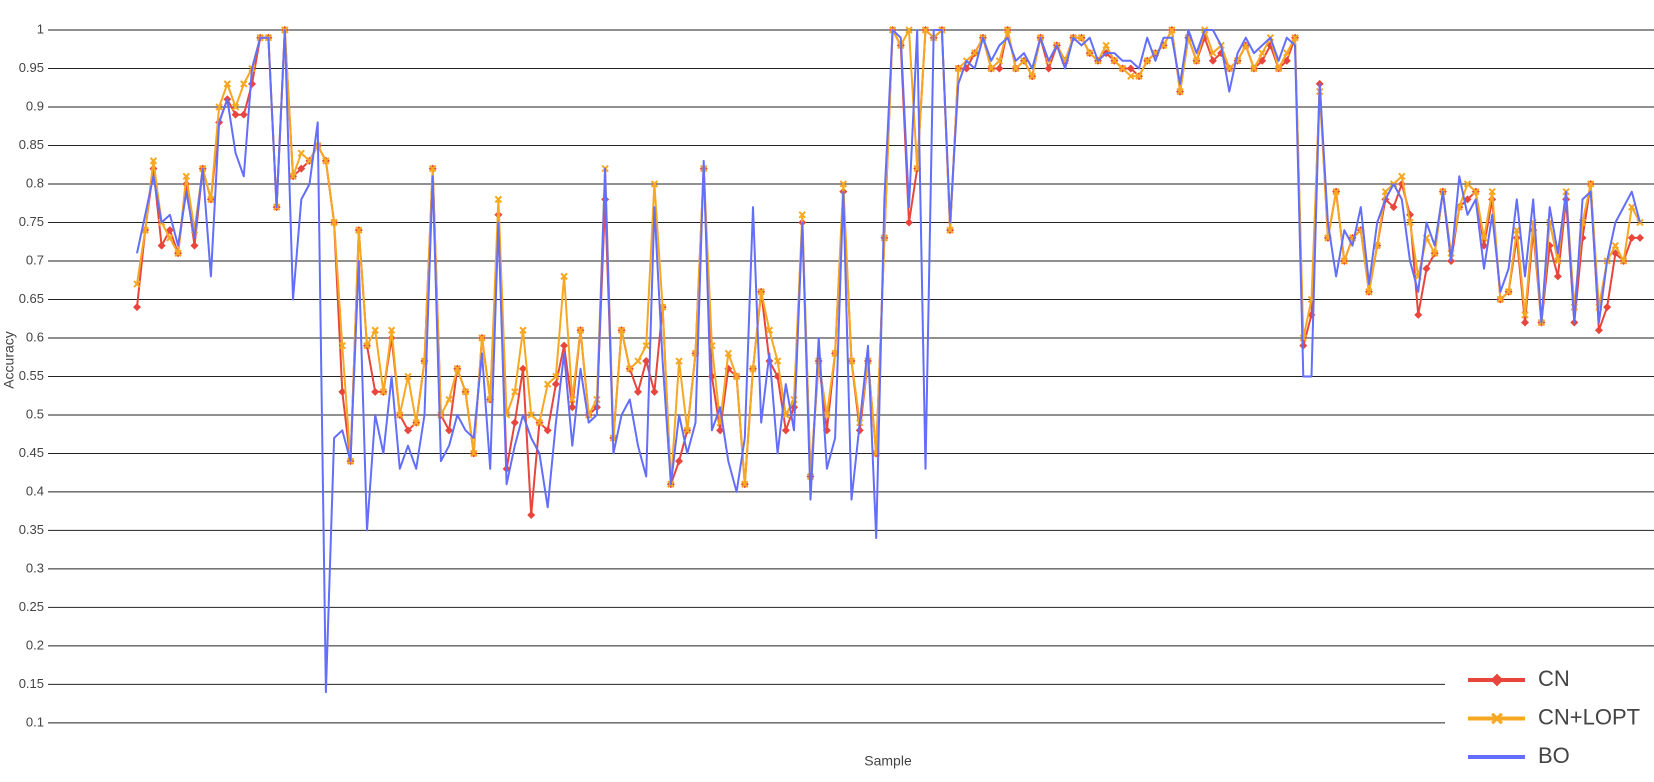  What do you see at coordinates (31, 375) in the screenshot?
I see `y-tick-label: 0.55` at bounding box center [31, 375].